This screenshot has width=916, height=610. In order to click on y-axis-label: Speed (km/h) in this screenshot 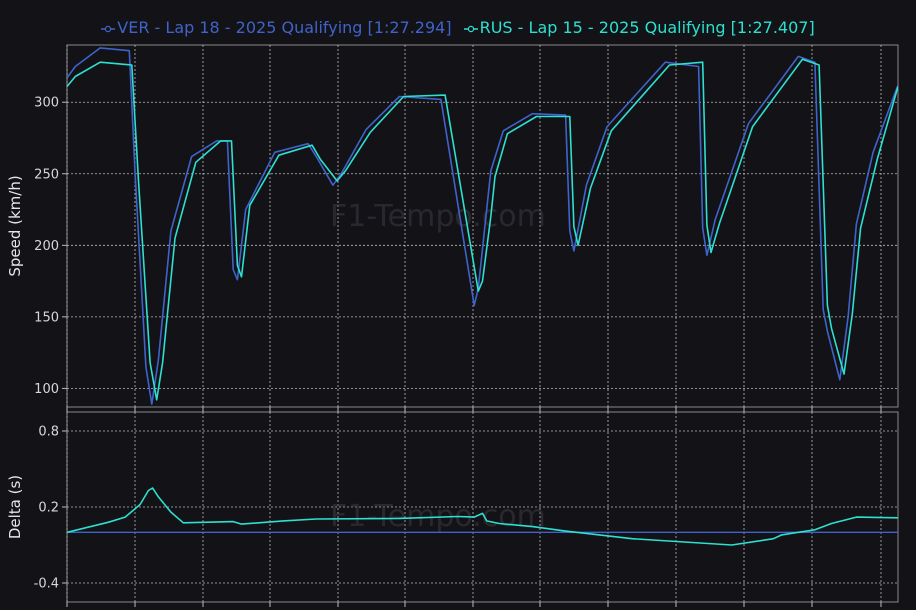, I will do `click(15, 225)`.